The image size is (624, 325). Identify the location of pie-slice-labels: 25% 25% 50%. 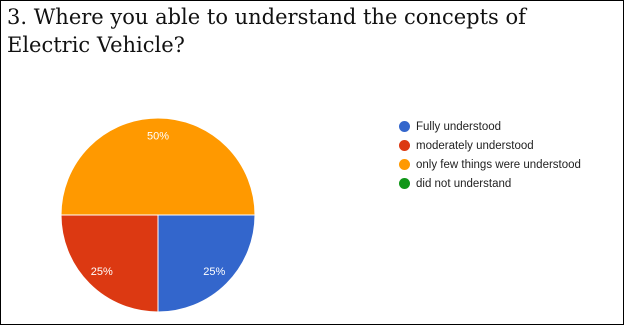
(158, 204).